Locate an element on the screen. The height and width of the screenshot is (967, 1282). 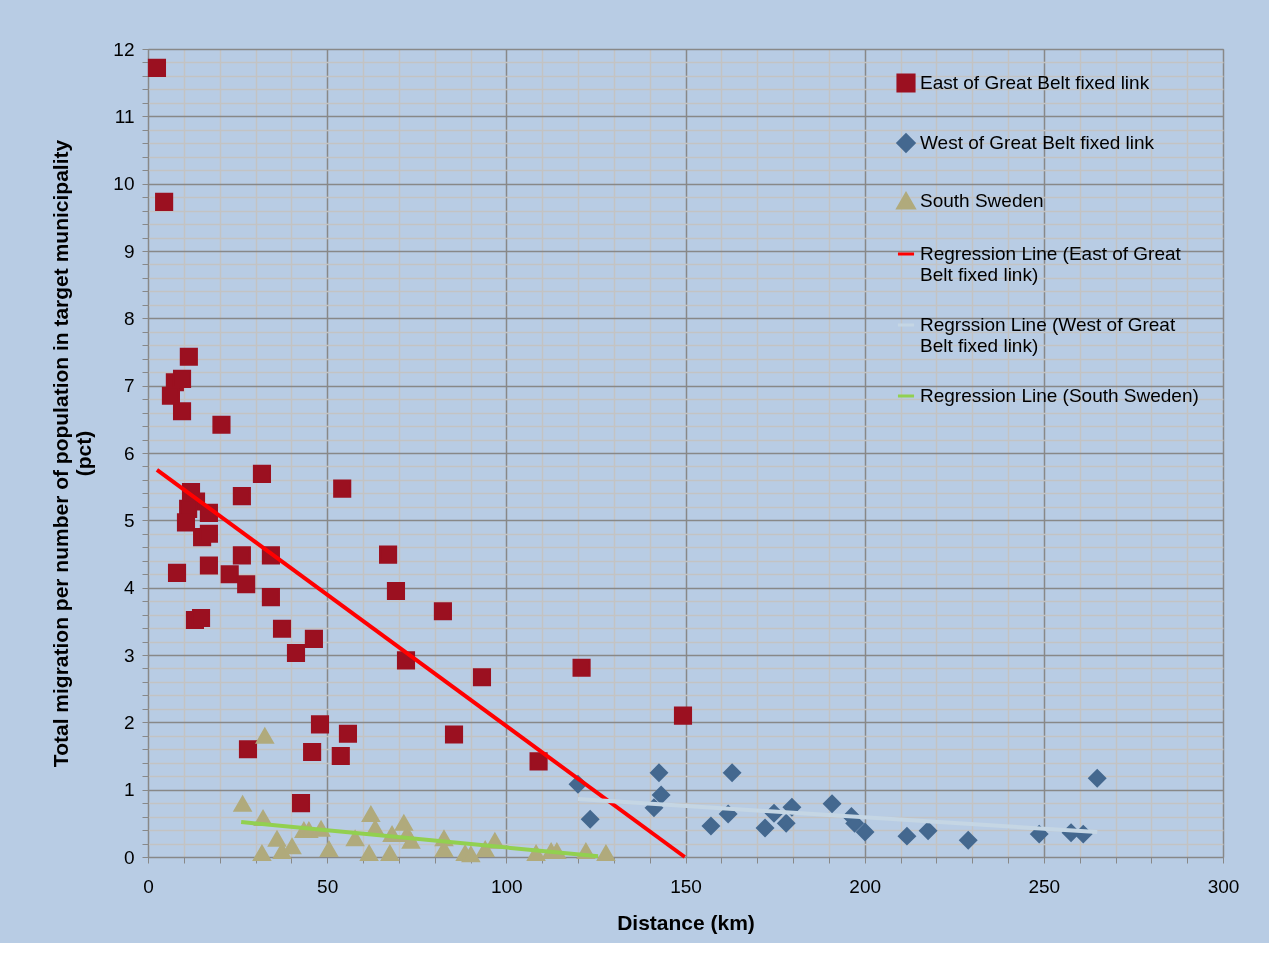
x-tick-label: 50 is located at coordinates (328, 886).